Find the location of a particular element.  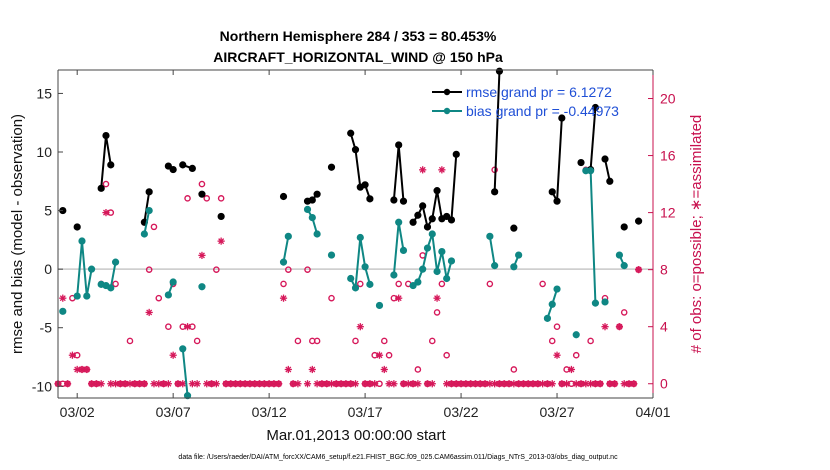

legend-bias-swatch-marker is located at coordinates (447, 111).